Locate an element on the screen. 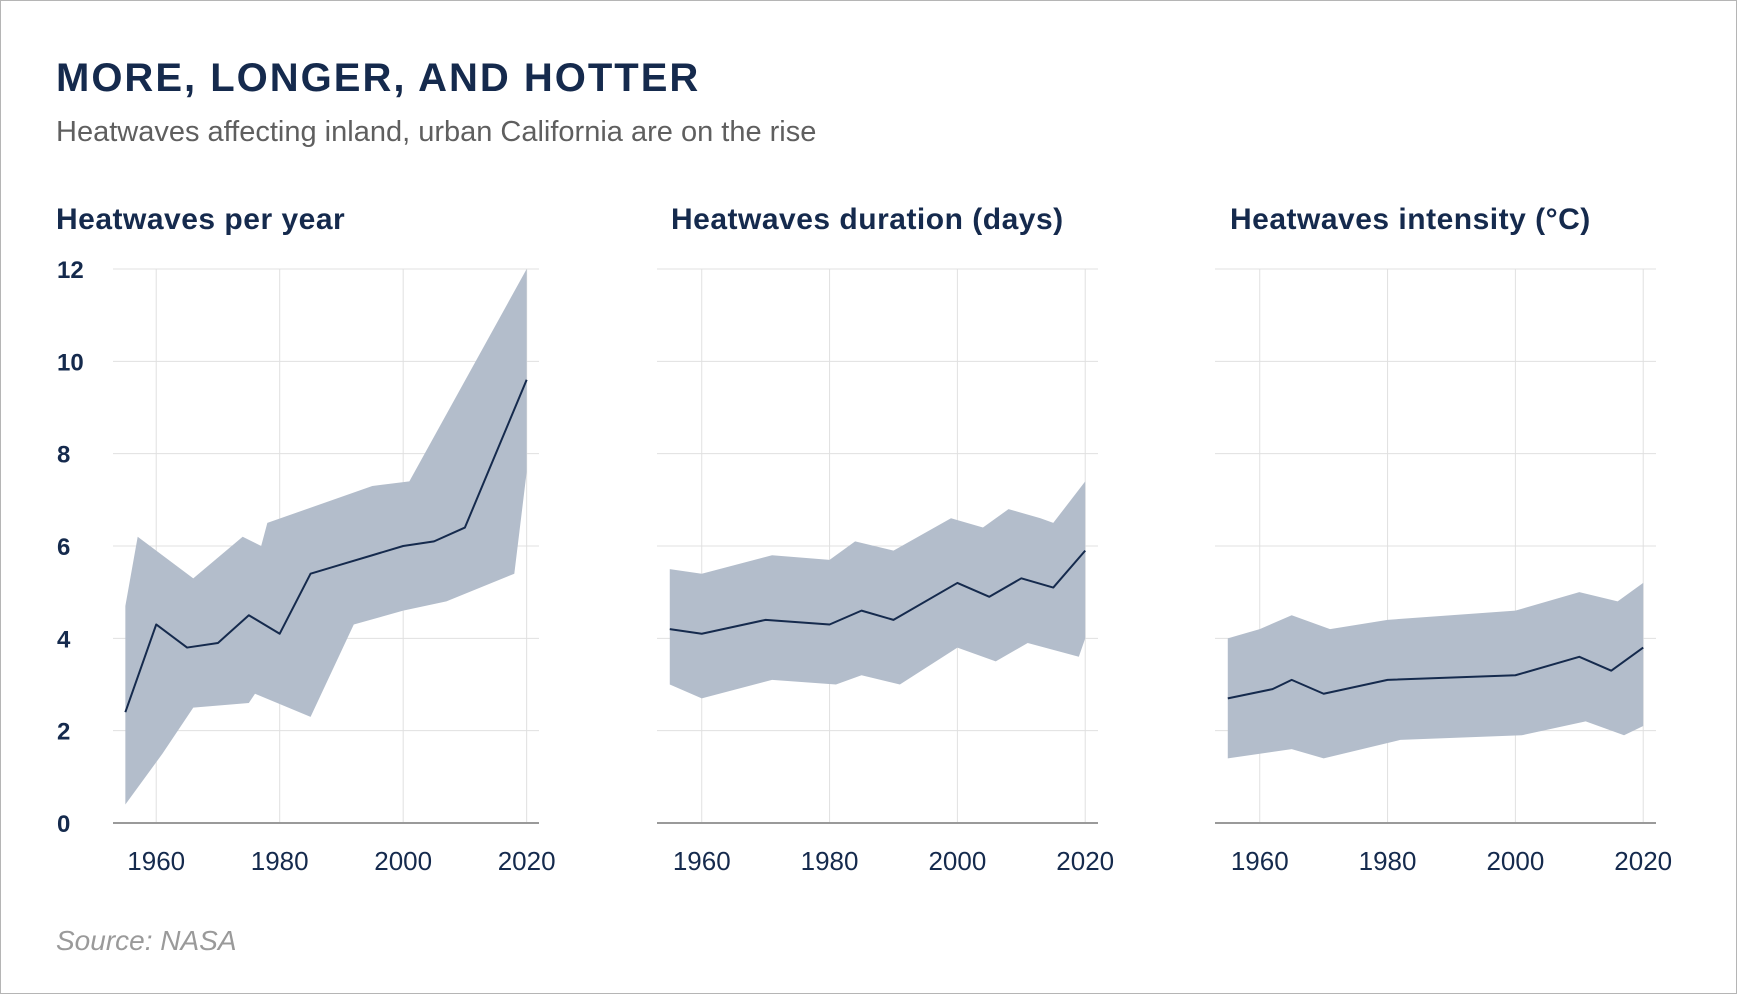 The height and width of the screenshot is (994, 1737). y-tick-label: 4 is located at coordinates (64, 639).